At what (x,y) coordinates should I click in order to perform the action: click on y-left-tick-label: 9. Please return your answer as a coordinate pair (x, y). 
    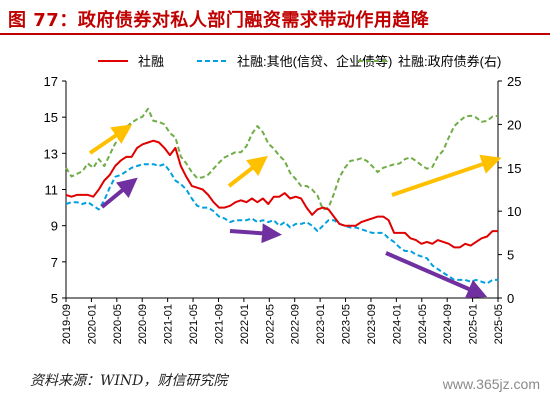
    Looking at the image, I should click on (54, 226).